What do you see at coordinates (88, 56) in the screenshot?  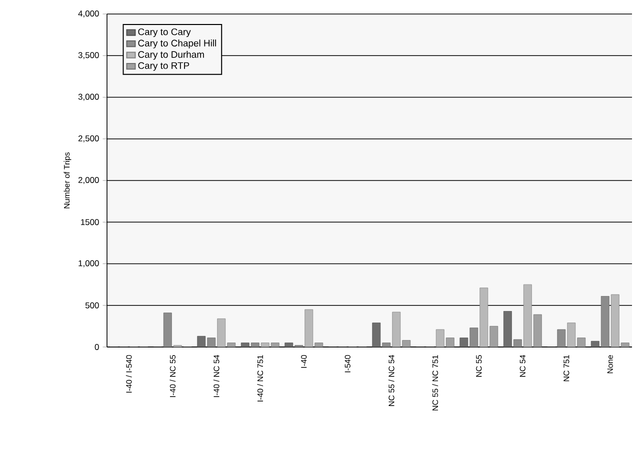 I see `y-tick-label: 3,500` at bounding box center [88, 56].